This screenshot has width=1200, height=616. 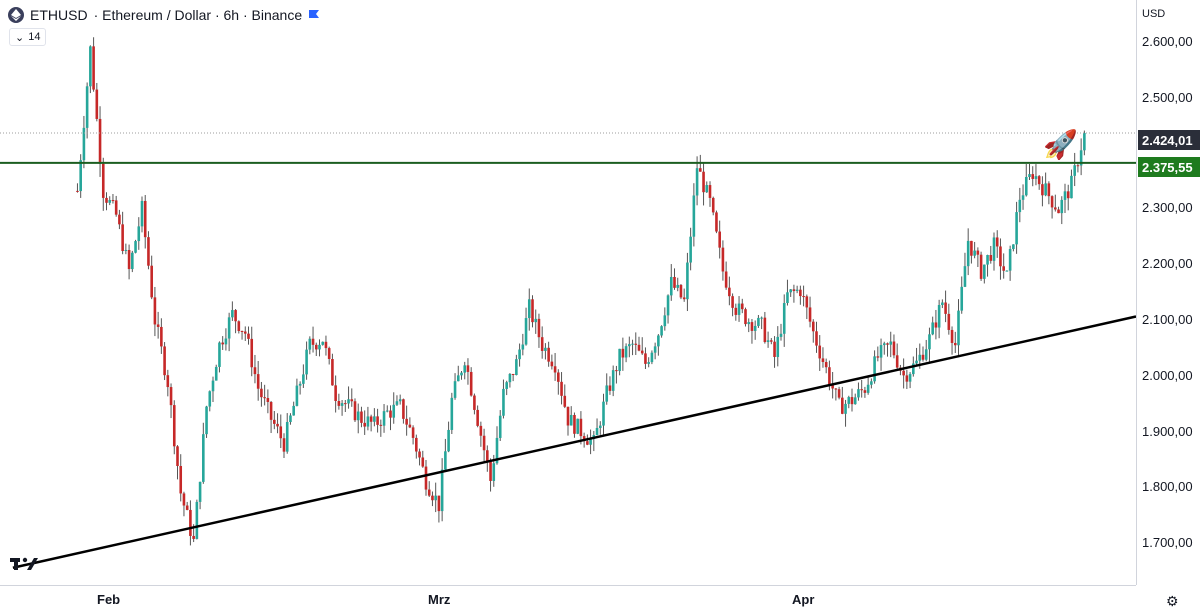 I want to click on symbol-label: ETHUSD, so click(x=59, y=15).